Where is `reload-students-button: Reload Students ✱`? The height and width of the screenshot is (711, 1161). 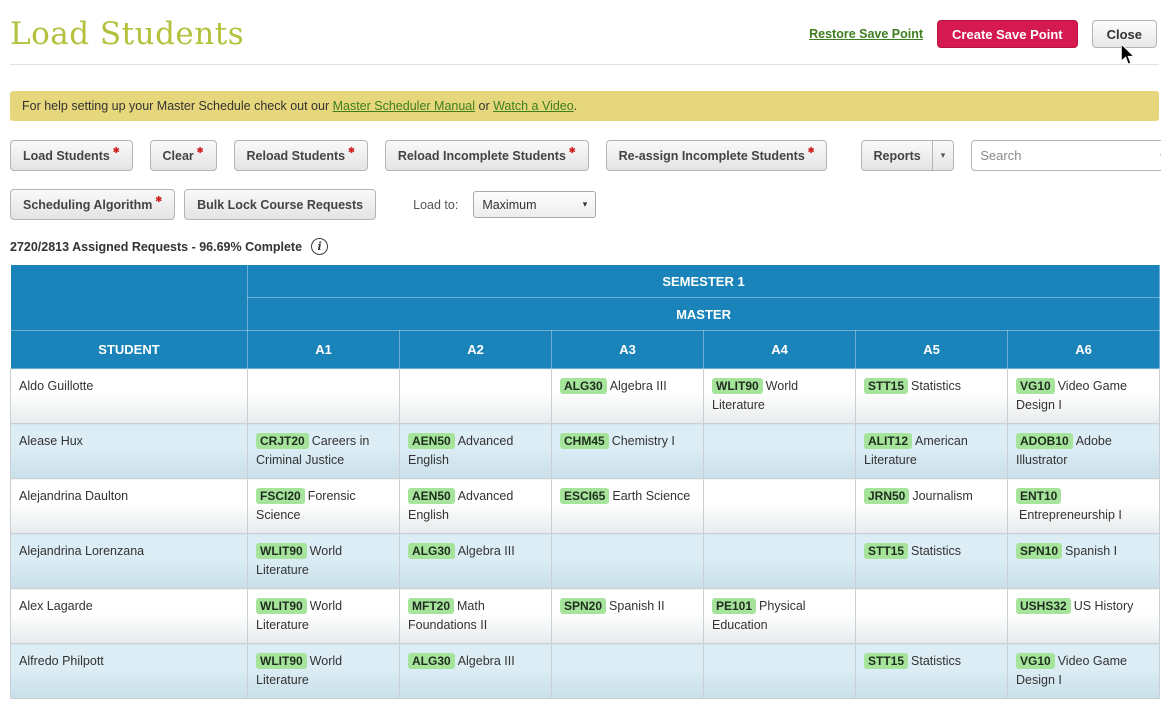 reload-students-button: Reload Students ✱ is located at coordinates (300, 155).